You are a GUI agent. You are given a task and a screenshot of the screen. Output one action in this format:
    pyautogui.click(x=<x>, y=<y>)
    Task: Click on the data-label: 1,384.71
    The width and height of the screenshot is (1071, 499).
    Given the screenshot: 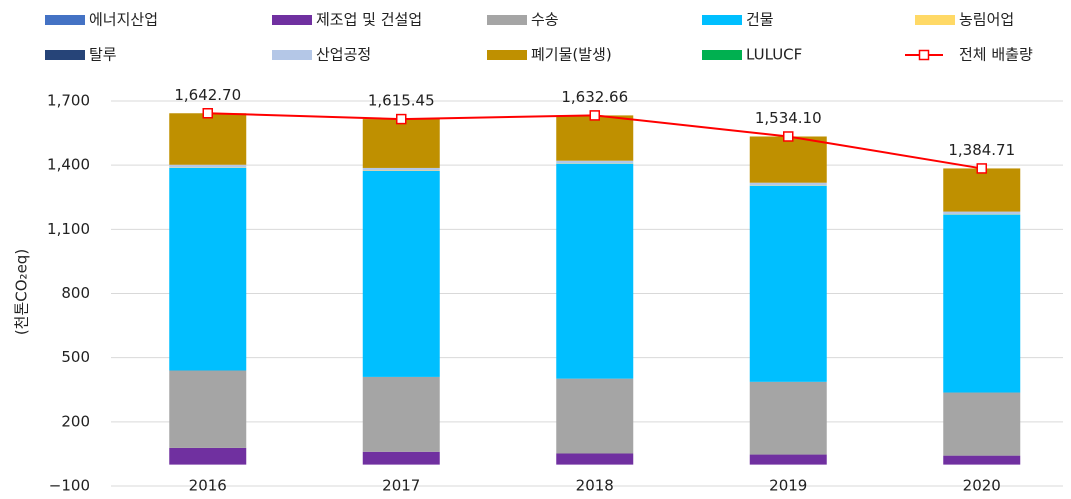 What is the action you would take?
    pyautogui.click(x=981, y=150)
    